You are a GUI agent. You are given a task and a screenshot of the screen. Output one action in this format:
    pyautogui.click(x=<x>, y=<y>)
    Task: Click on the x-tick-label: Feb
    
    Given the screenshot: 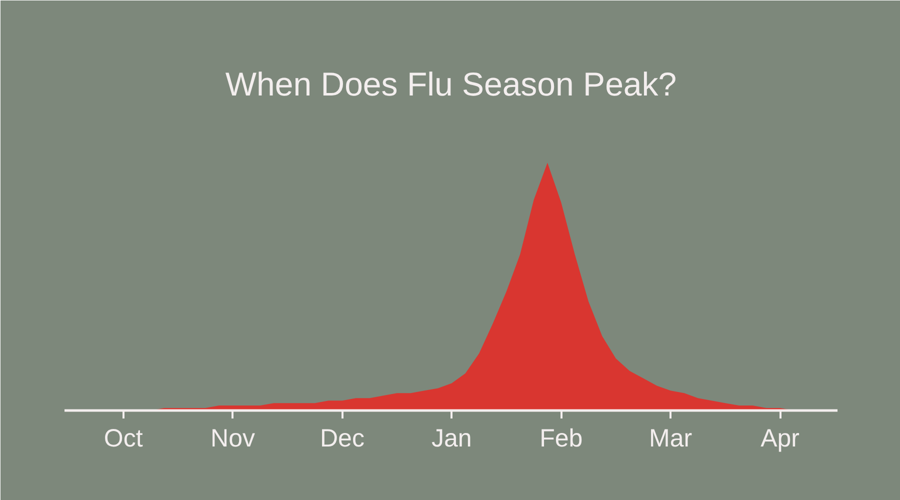 What is the action you would take?
    pyautogui.click(x=561, y=438)
    